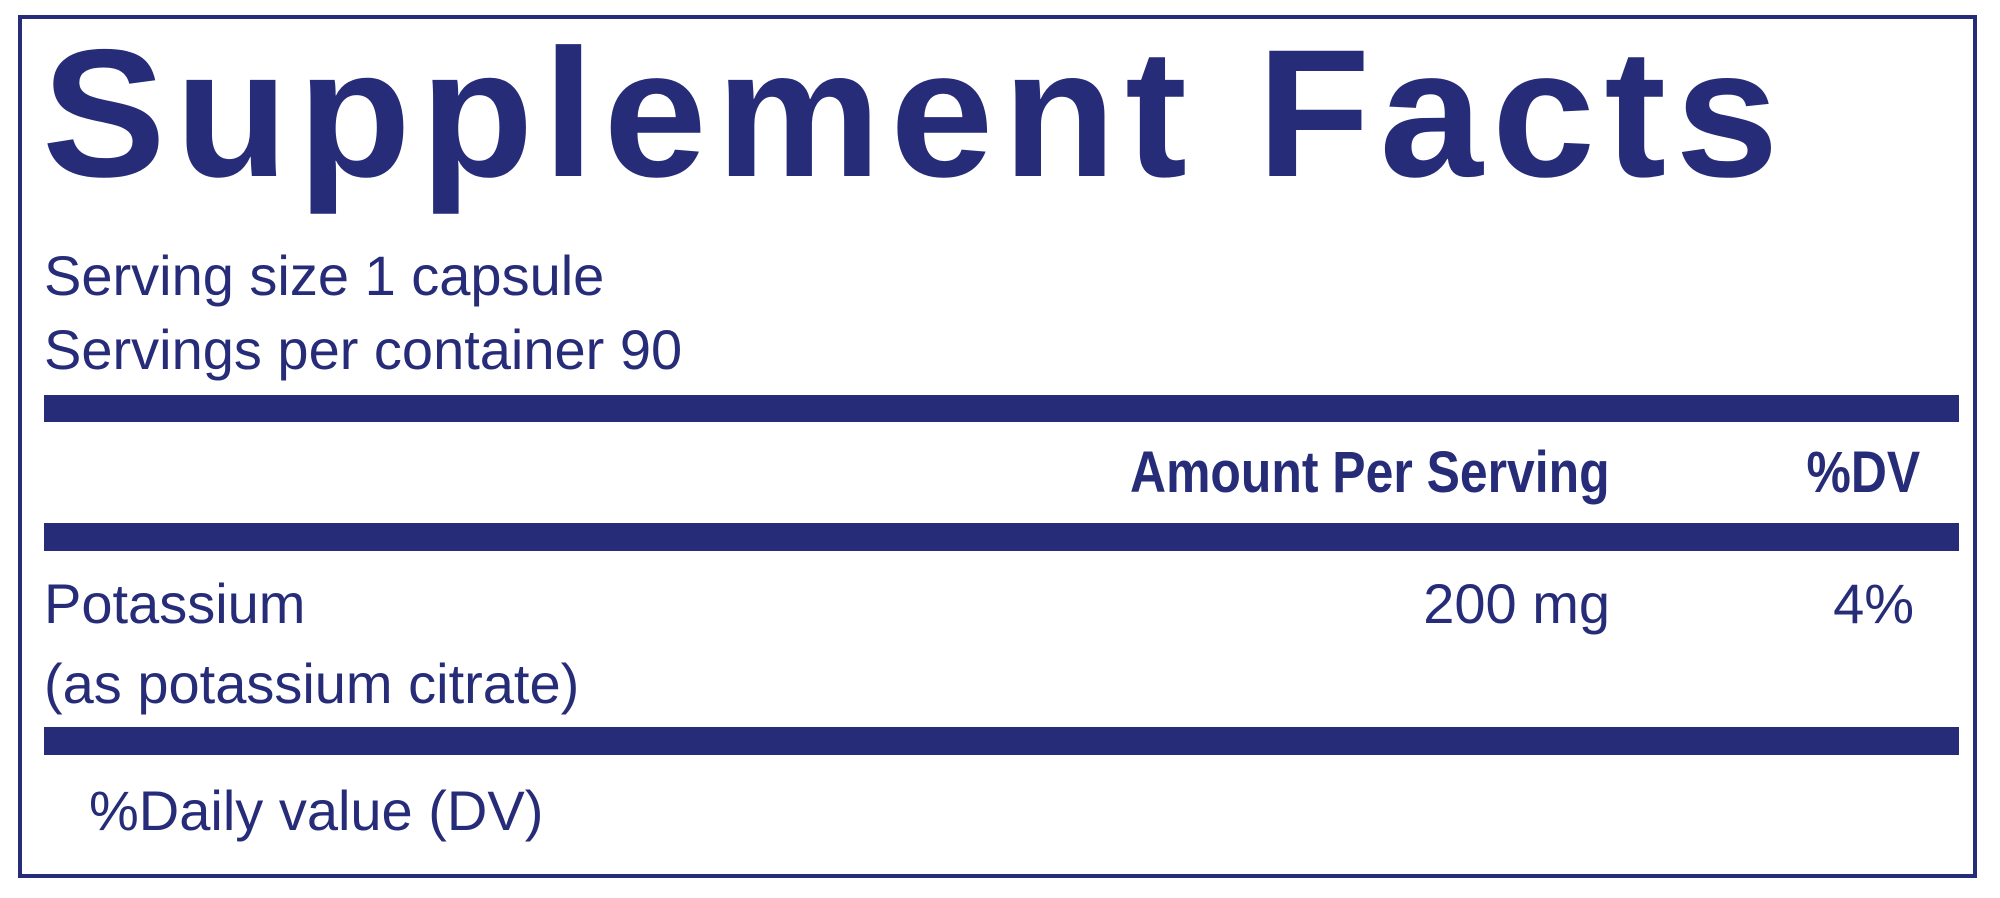 This screenshot has height=898, width=2000. What do you see at coordinates (312, 683) in the screenshot?
I see `nutrient-detail: (as potassium citrate)` at bounding box center [312, 683].